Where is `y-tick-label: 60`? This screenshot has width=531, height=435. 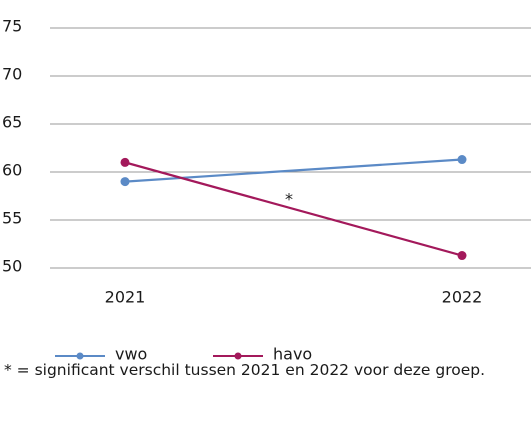 y-tick-label: 60 is located at coordinates (12, 170).